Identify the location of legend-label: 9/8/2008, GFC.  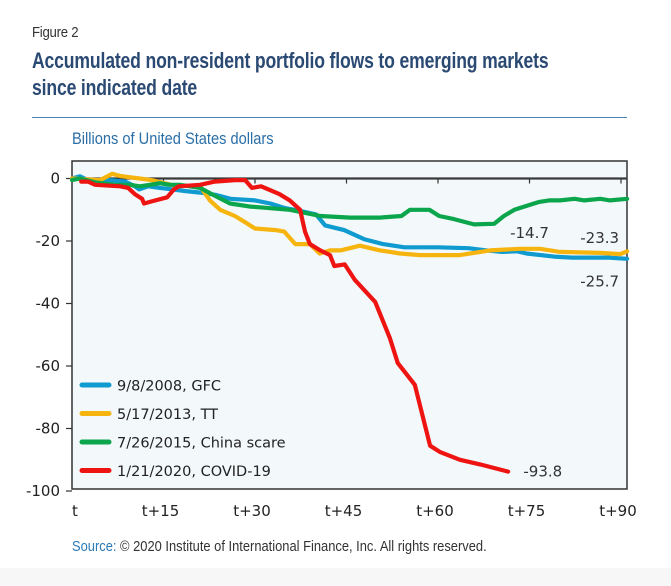
(169, 387).